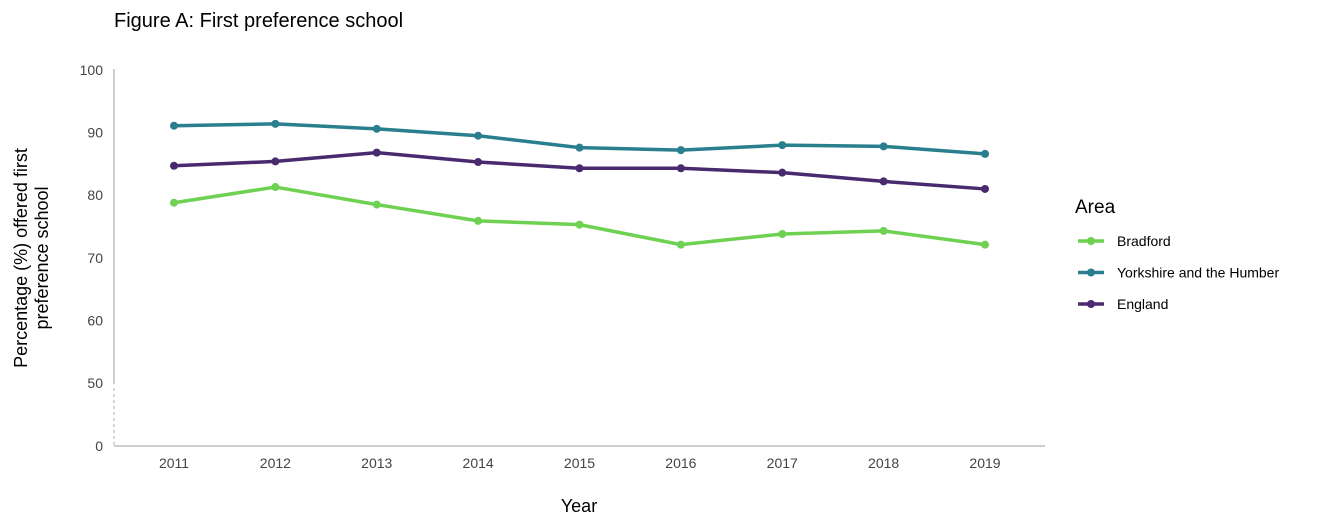 This screenshot has height=528, width=1320. What do you see at coordinates (95, 320) in the screenshot?
I see `y-tick-label: 60` at bounding box center [95, 320].